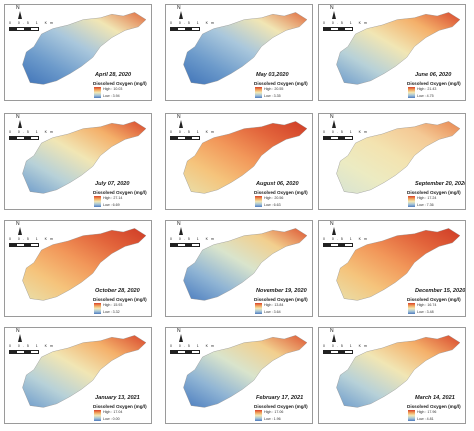 The height and width of the screenshot is (431, 474). Describe the element at coordinates (274, 305) in the screenshot. I see `legend-high: High : 13.84` at that location.